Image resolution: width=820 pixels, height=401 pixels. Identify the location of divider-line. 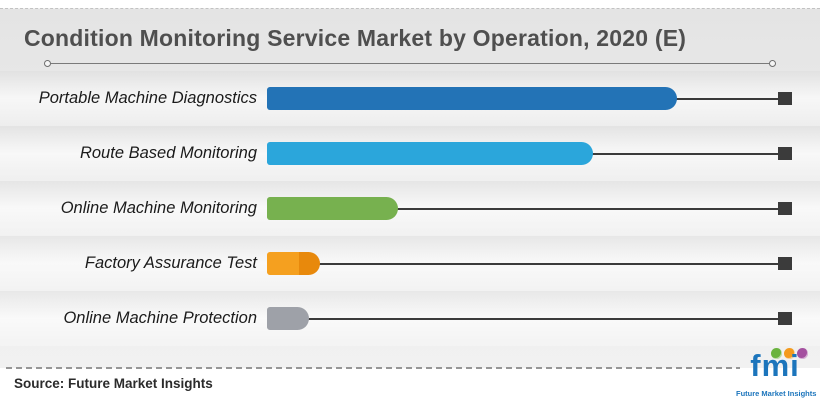
(410, 63).